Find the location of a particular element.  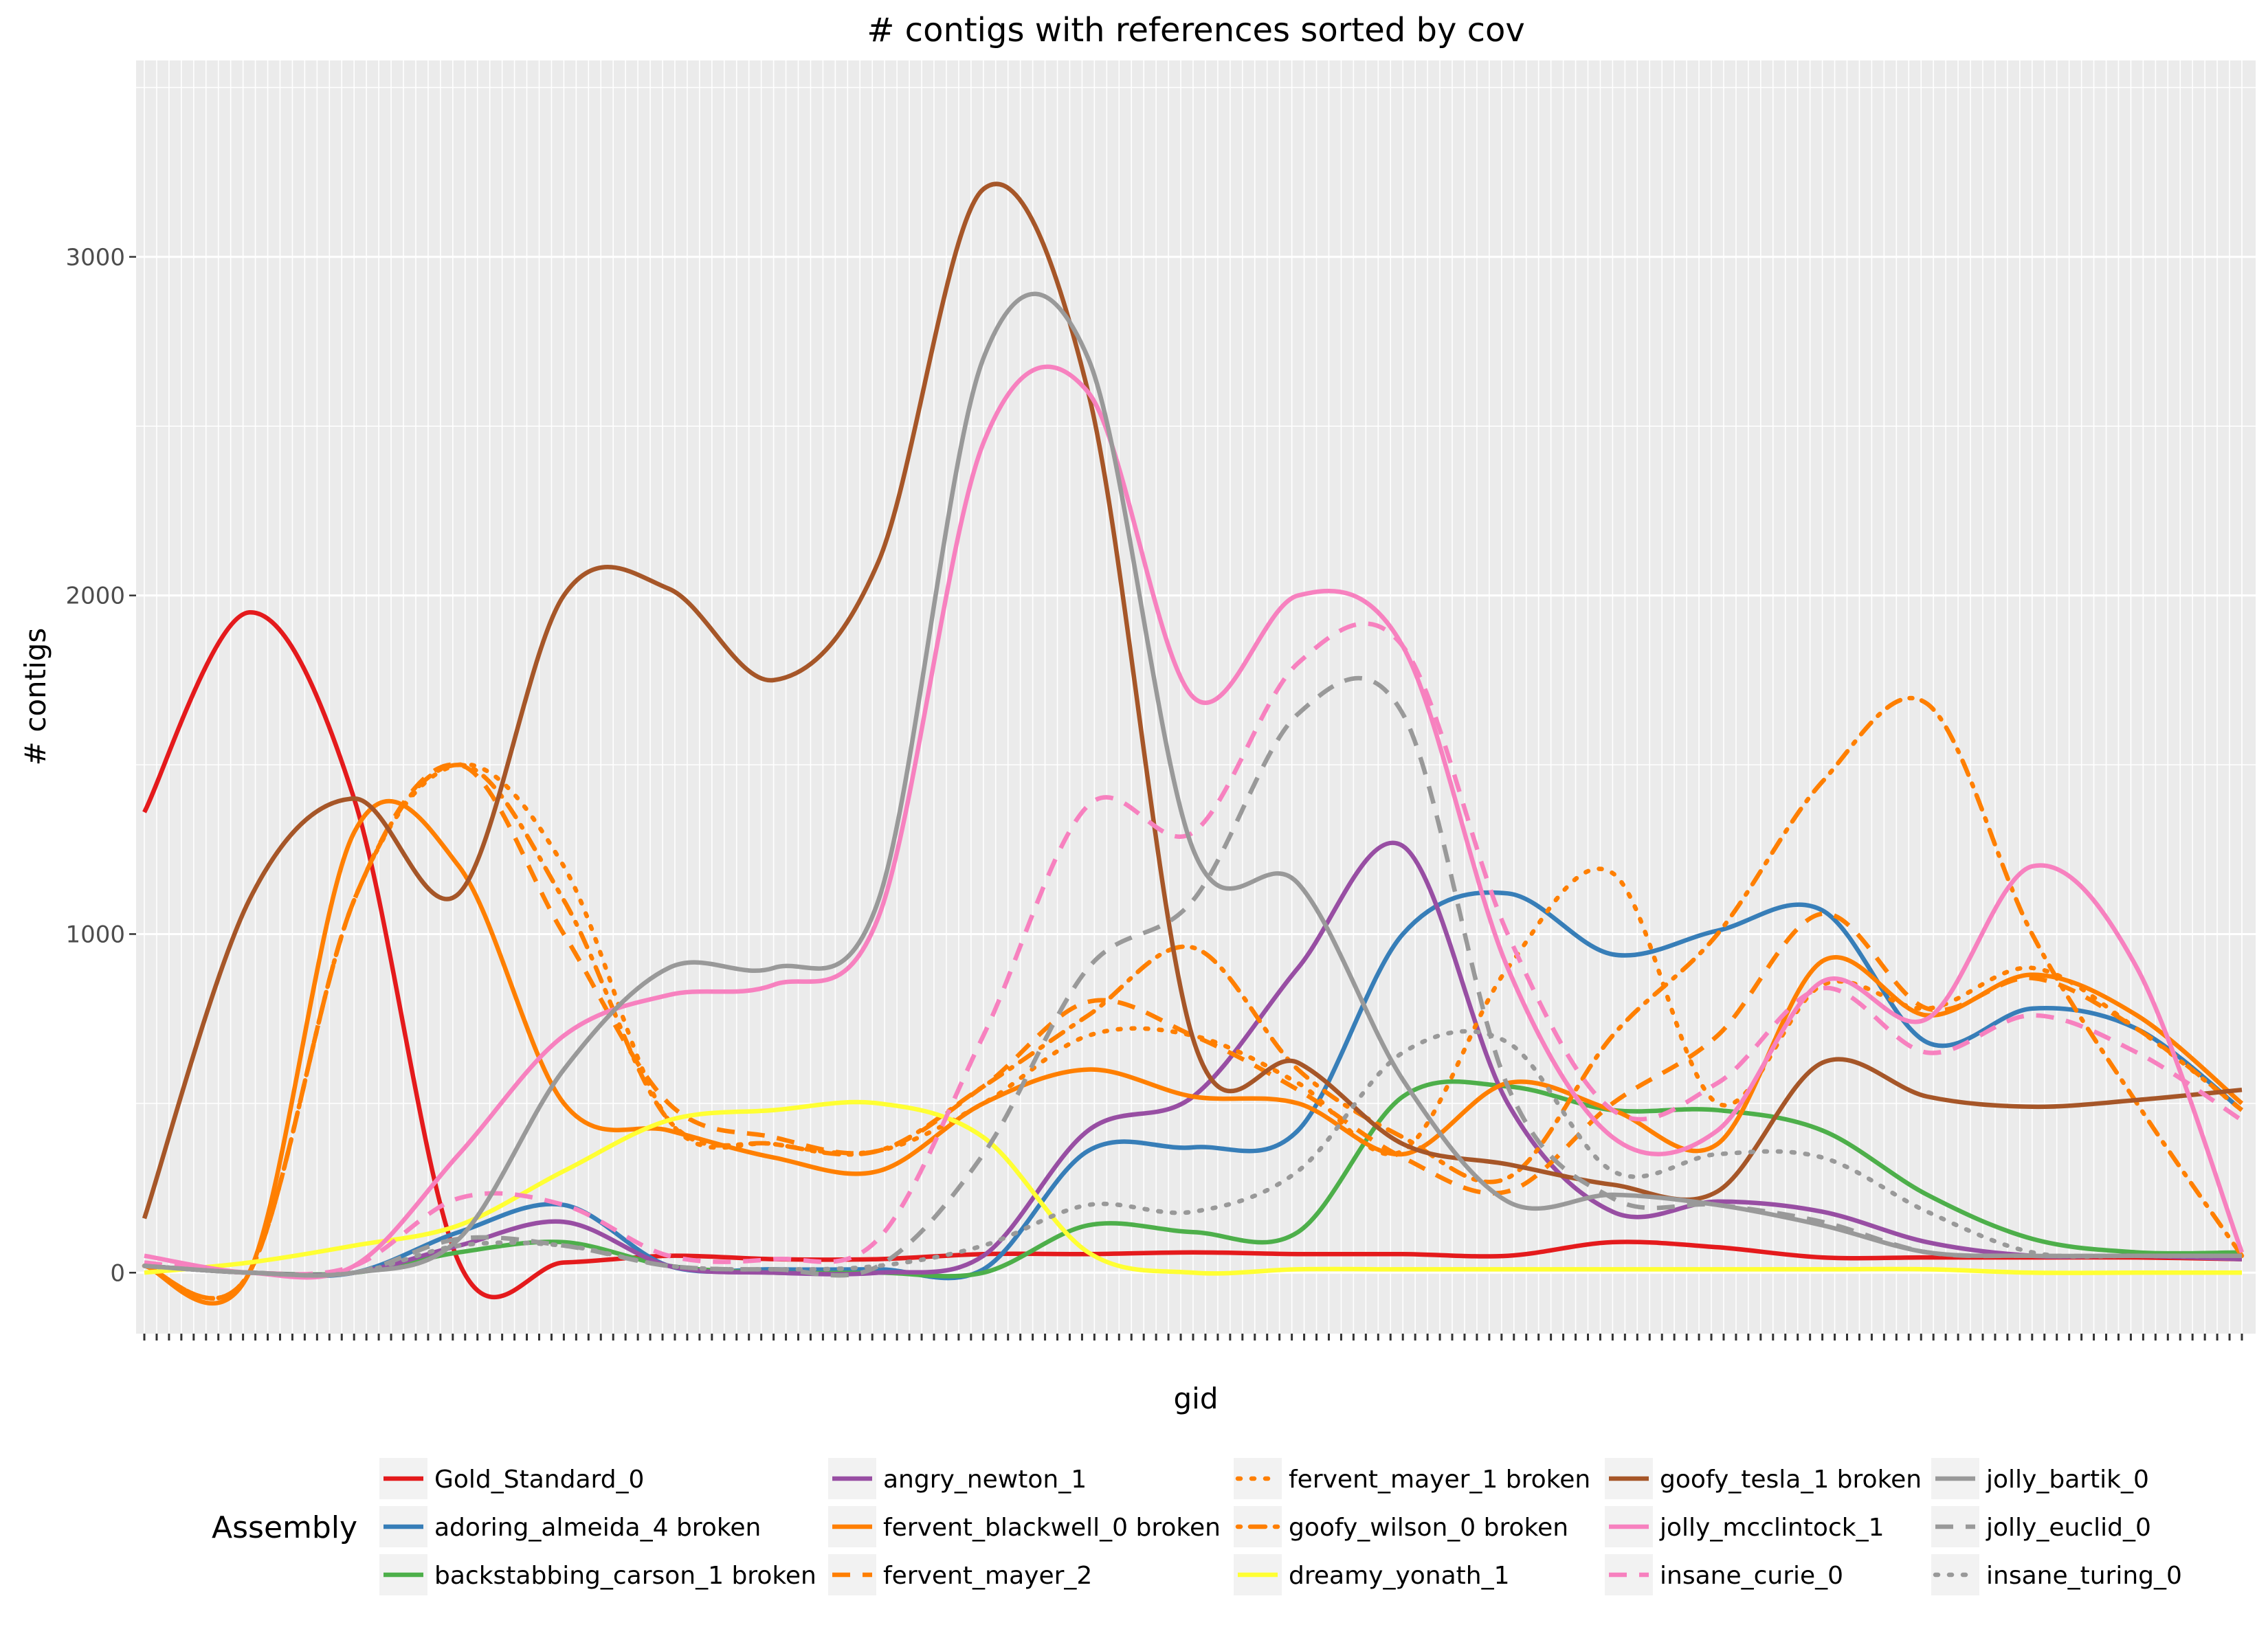

legend-label: fervent_mayer_2 is located at coordinates (987, 1576).